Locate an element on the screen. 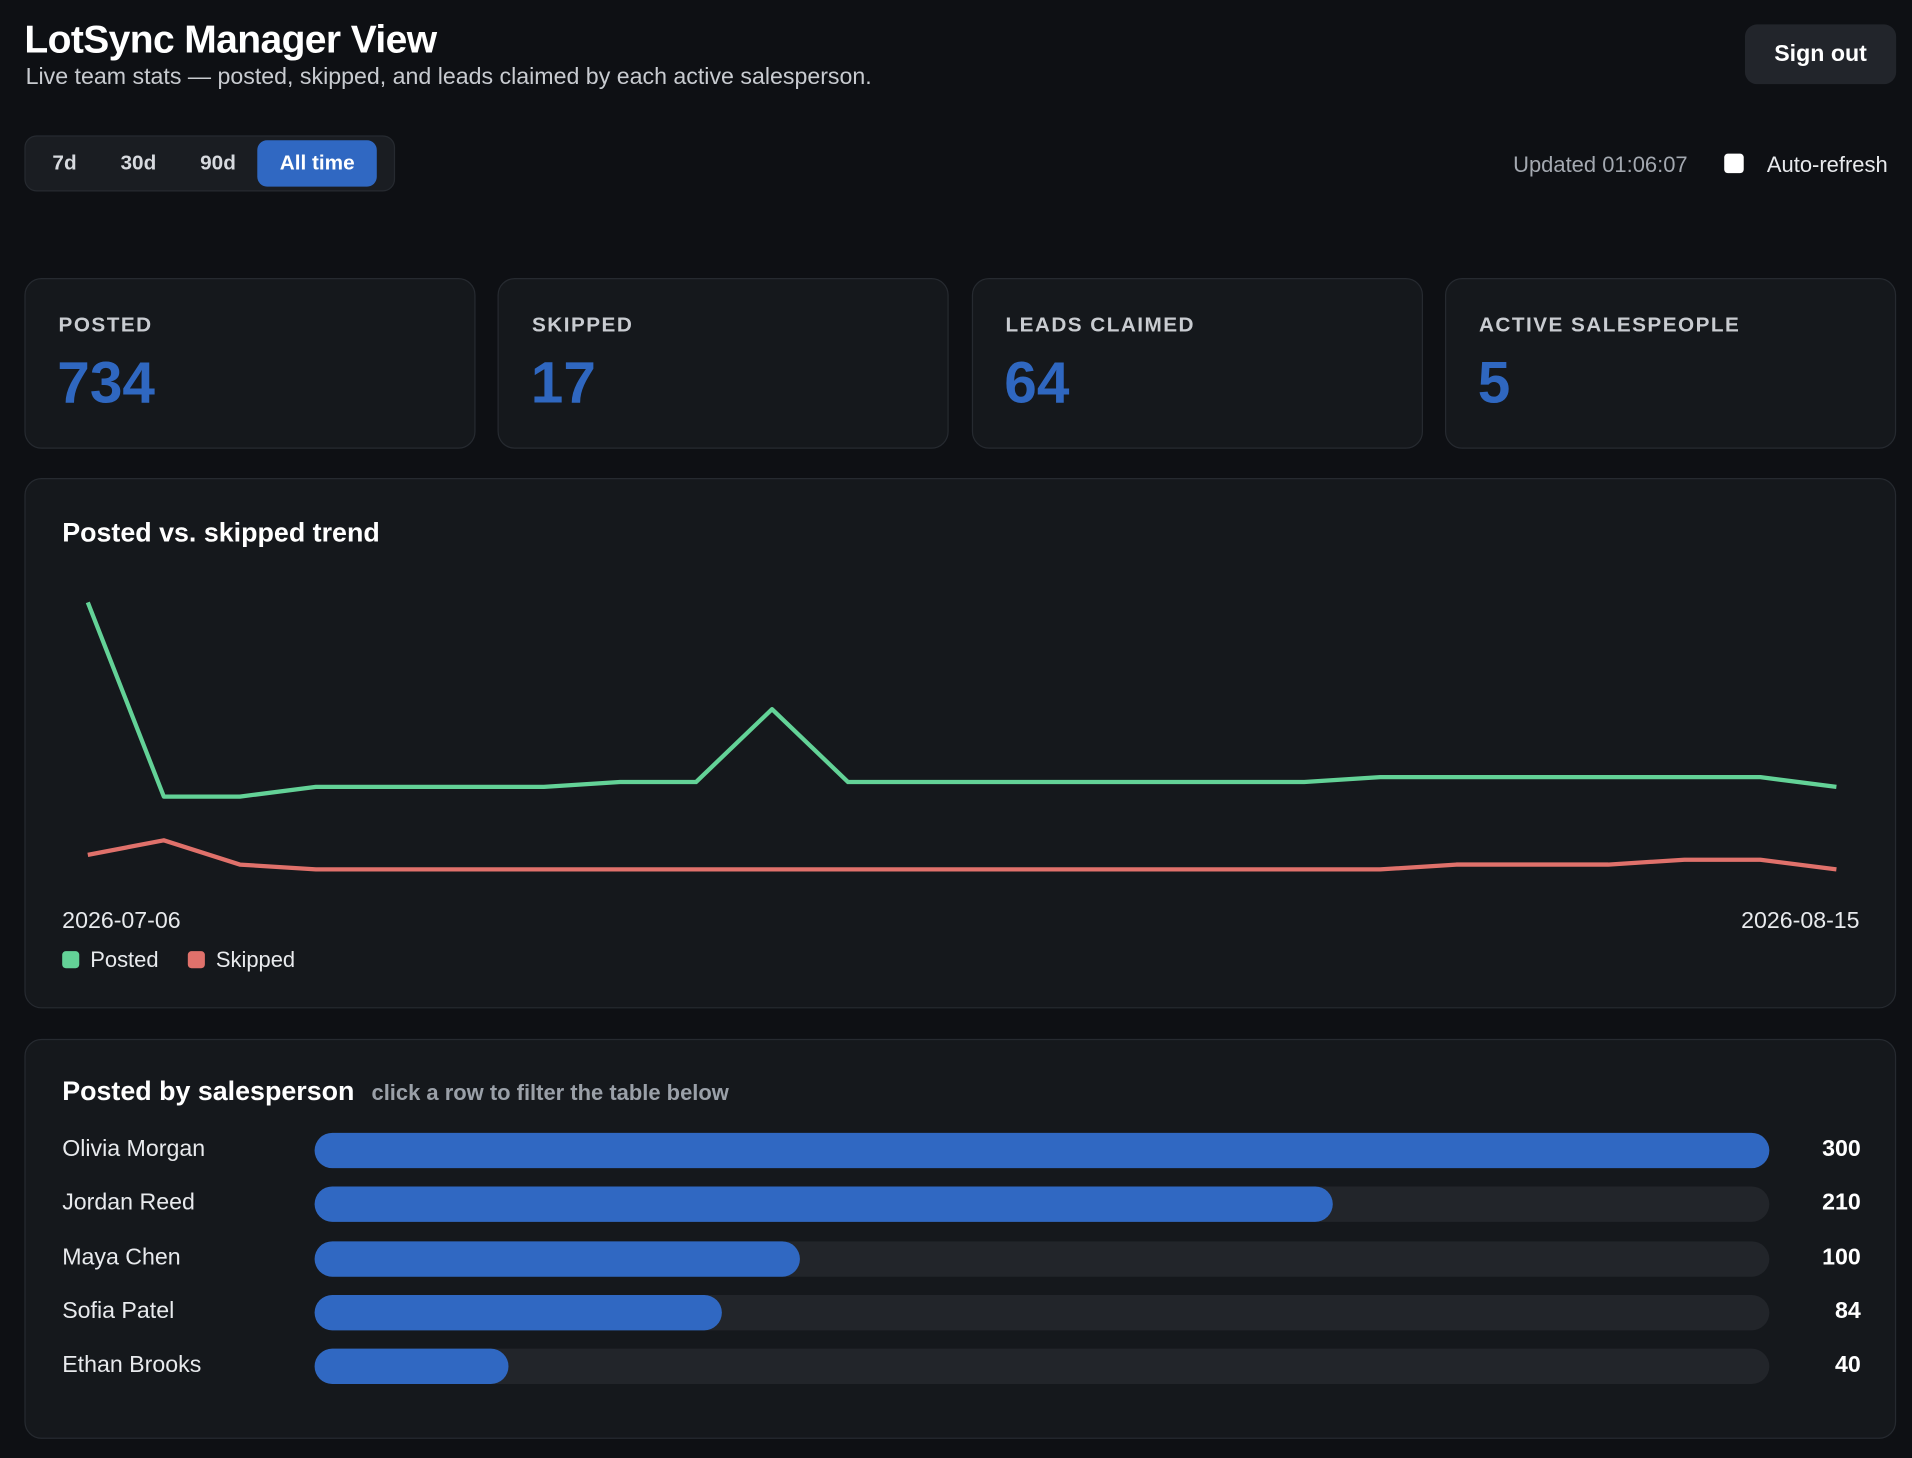 Image resolution: width=1912 pixels, height=1458 pixels. stat-value: 5 is located at coordinates (1494, 383).